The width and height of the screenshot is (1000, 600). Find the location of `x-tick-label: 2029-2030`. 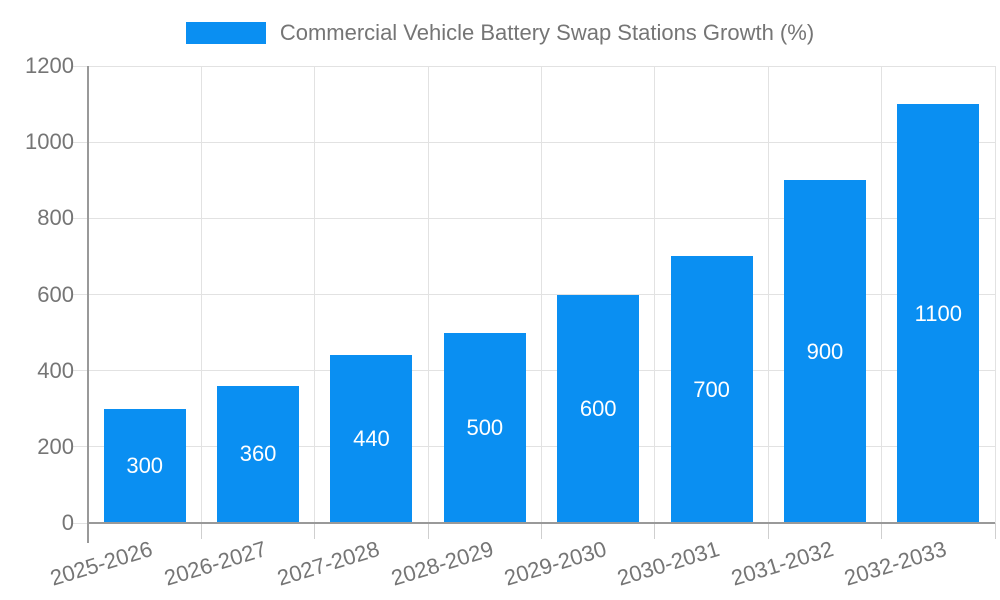

x-tick-label: 2029-2030 is located at coordinates (555, 563).